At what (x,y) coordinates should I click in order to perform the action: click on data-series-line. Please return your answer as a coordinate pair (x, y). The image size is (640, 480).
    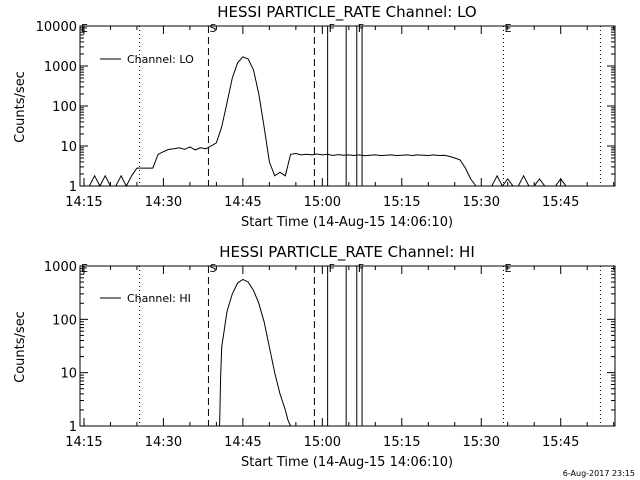
    Looking at the image, I should click on (255, 352).